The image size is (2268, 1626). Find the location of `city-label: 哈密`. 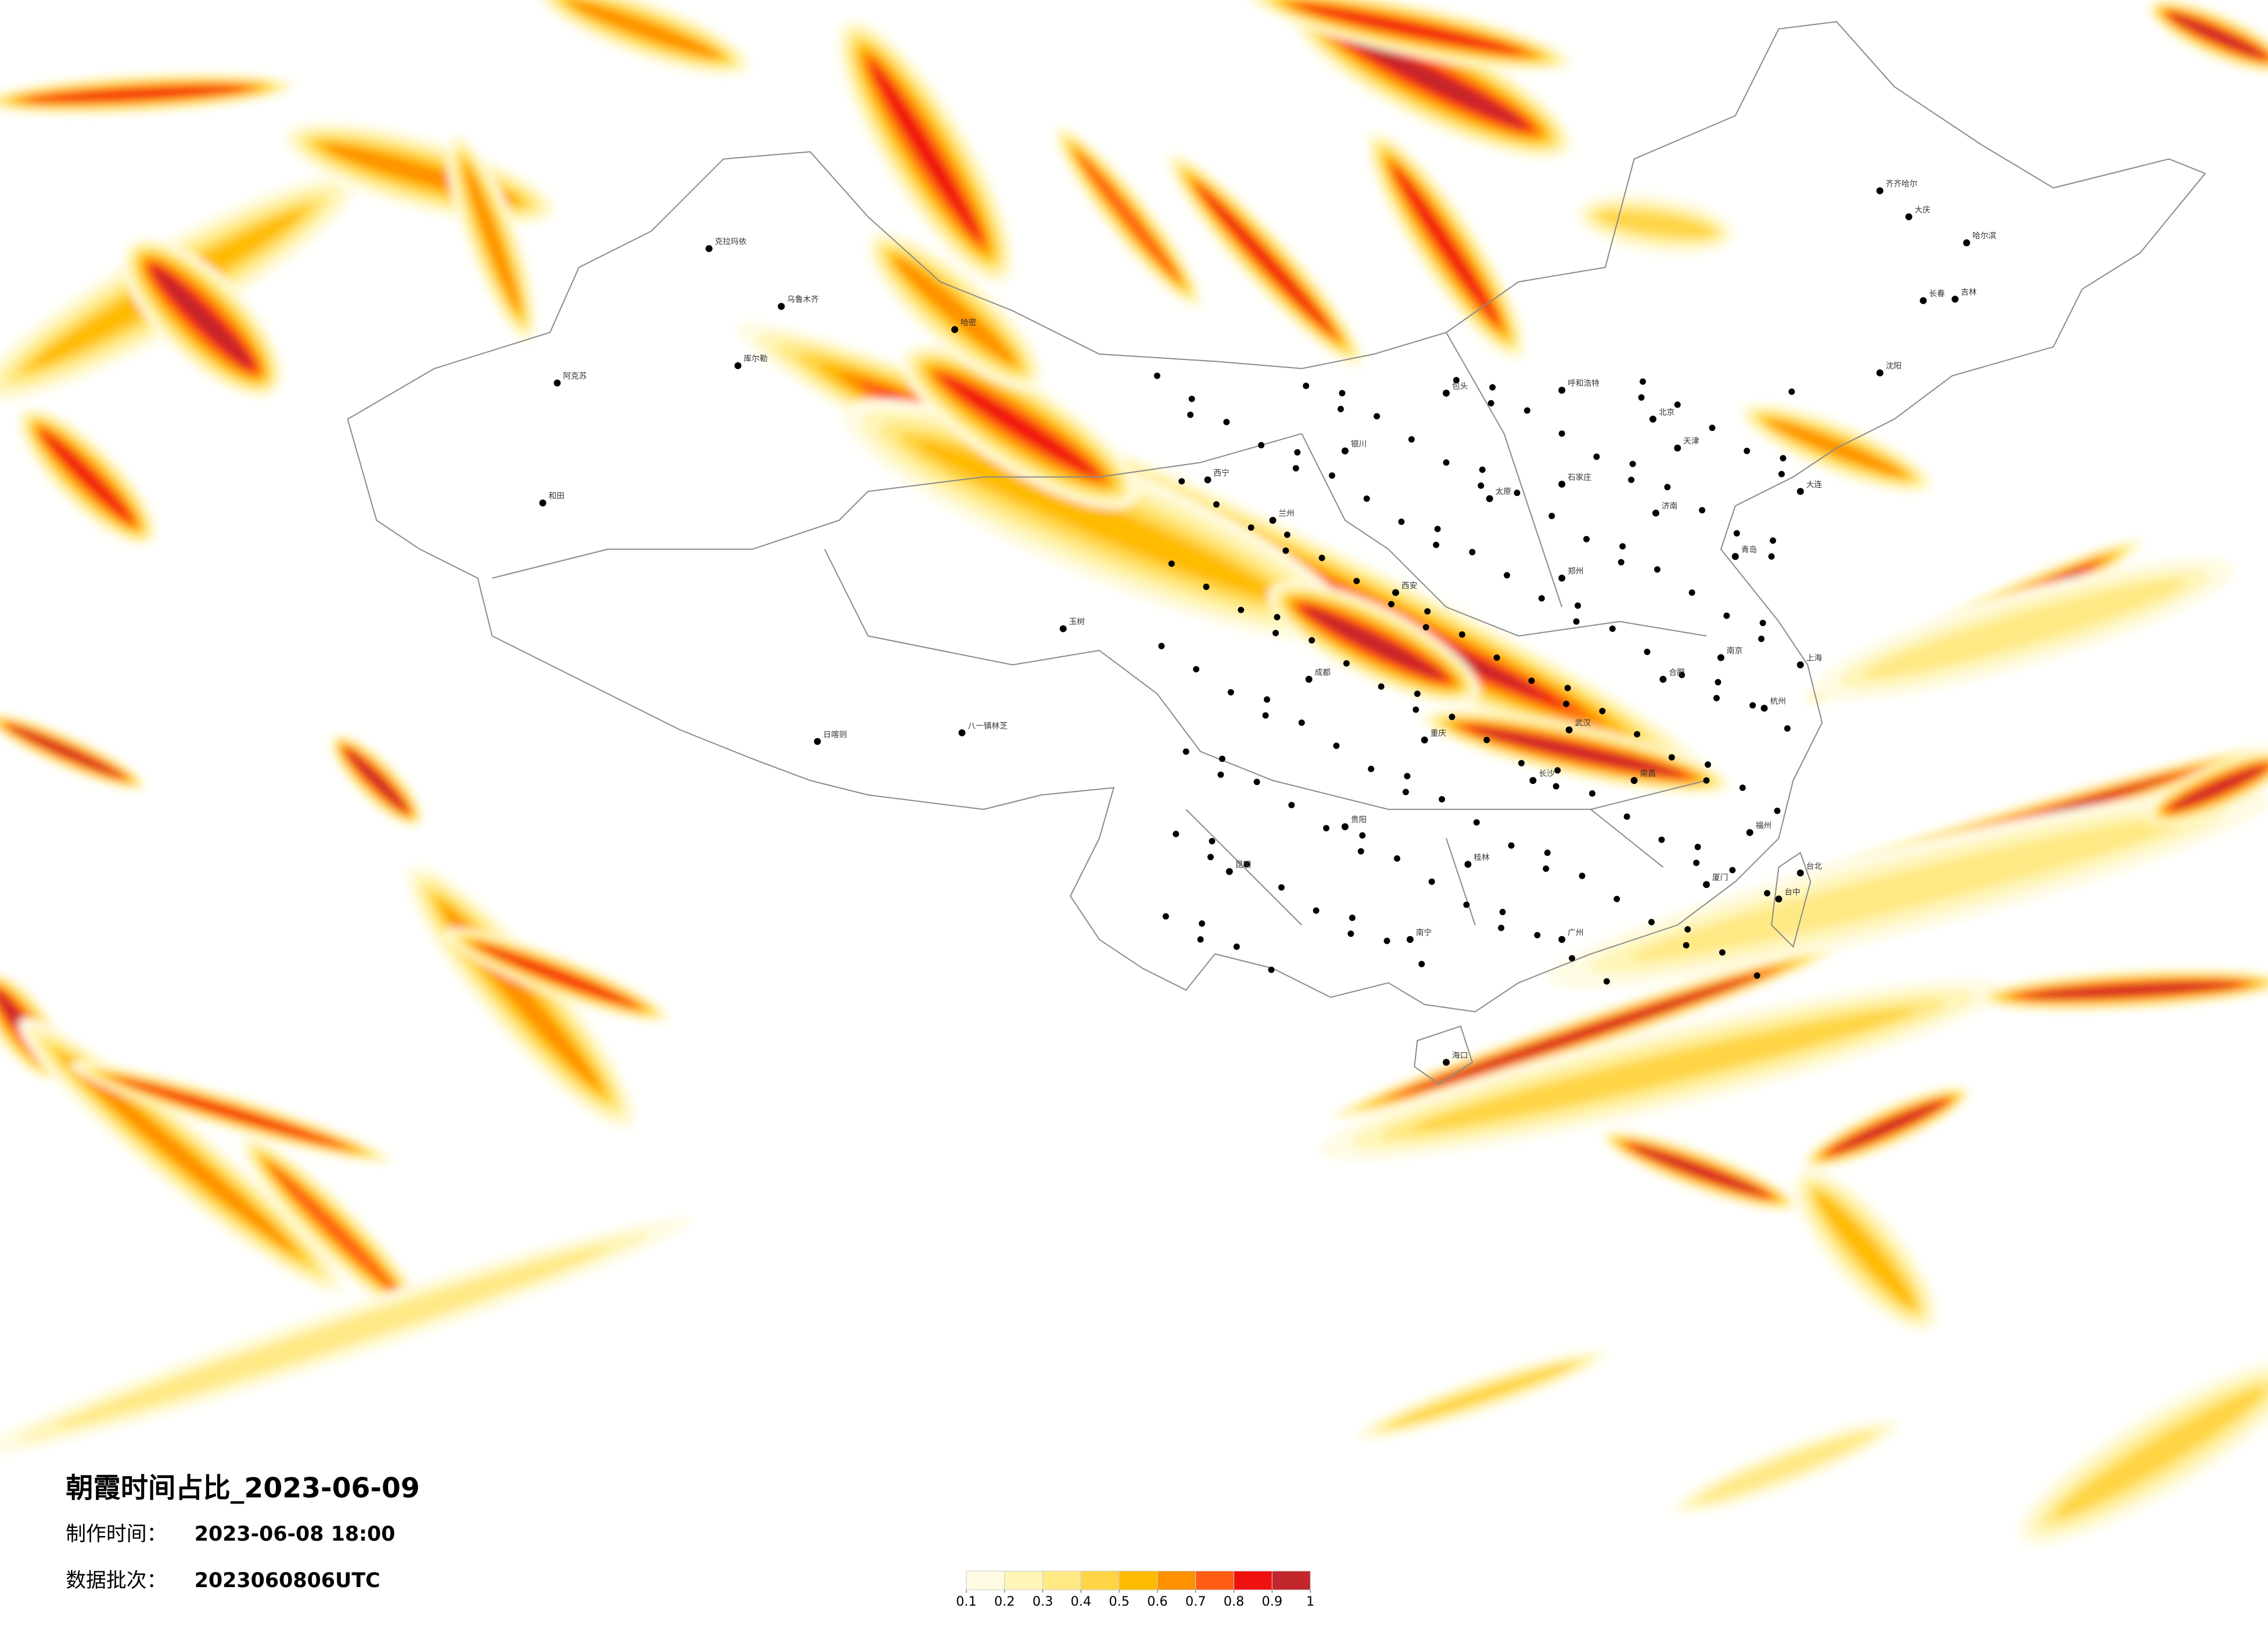

city-label: 哈密 is located at coordinates (969, 323).